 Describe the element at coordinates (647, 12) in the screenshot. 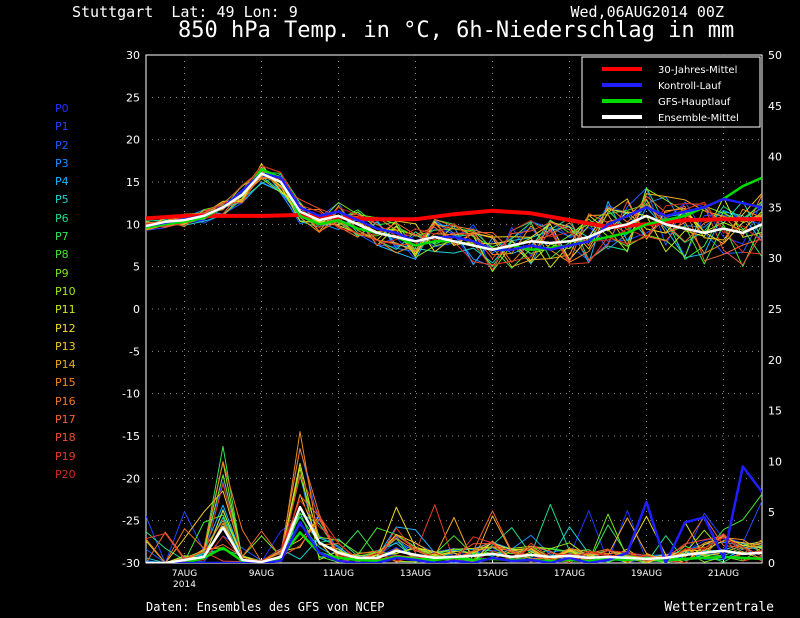

I see `run-date-label: Wed,06AUG2014 00Z` at that location.